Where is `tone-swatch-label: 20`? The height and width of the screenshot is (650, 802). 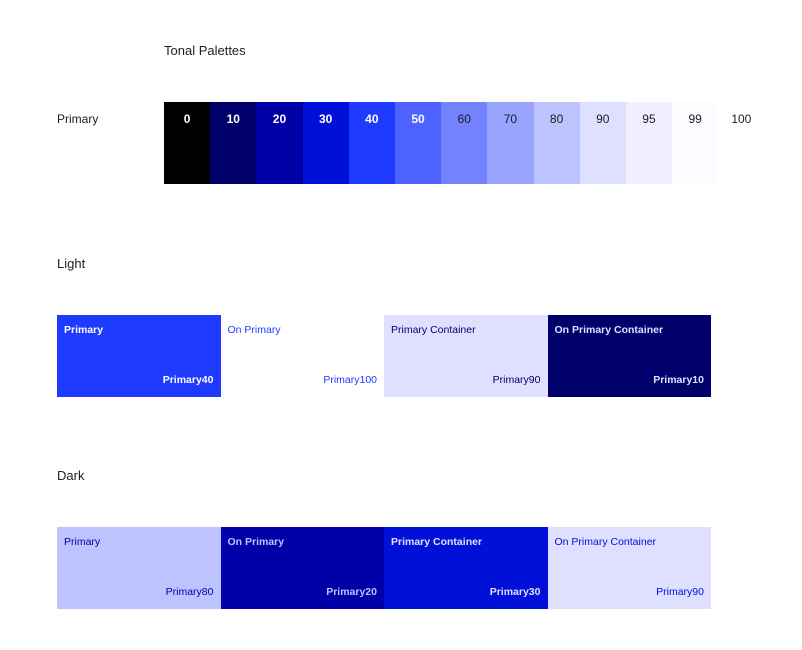 tone-swatch-label: 20 is located at coordinates (279, 119).